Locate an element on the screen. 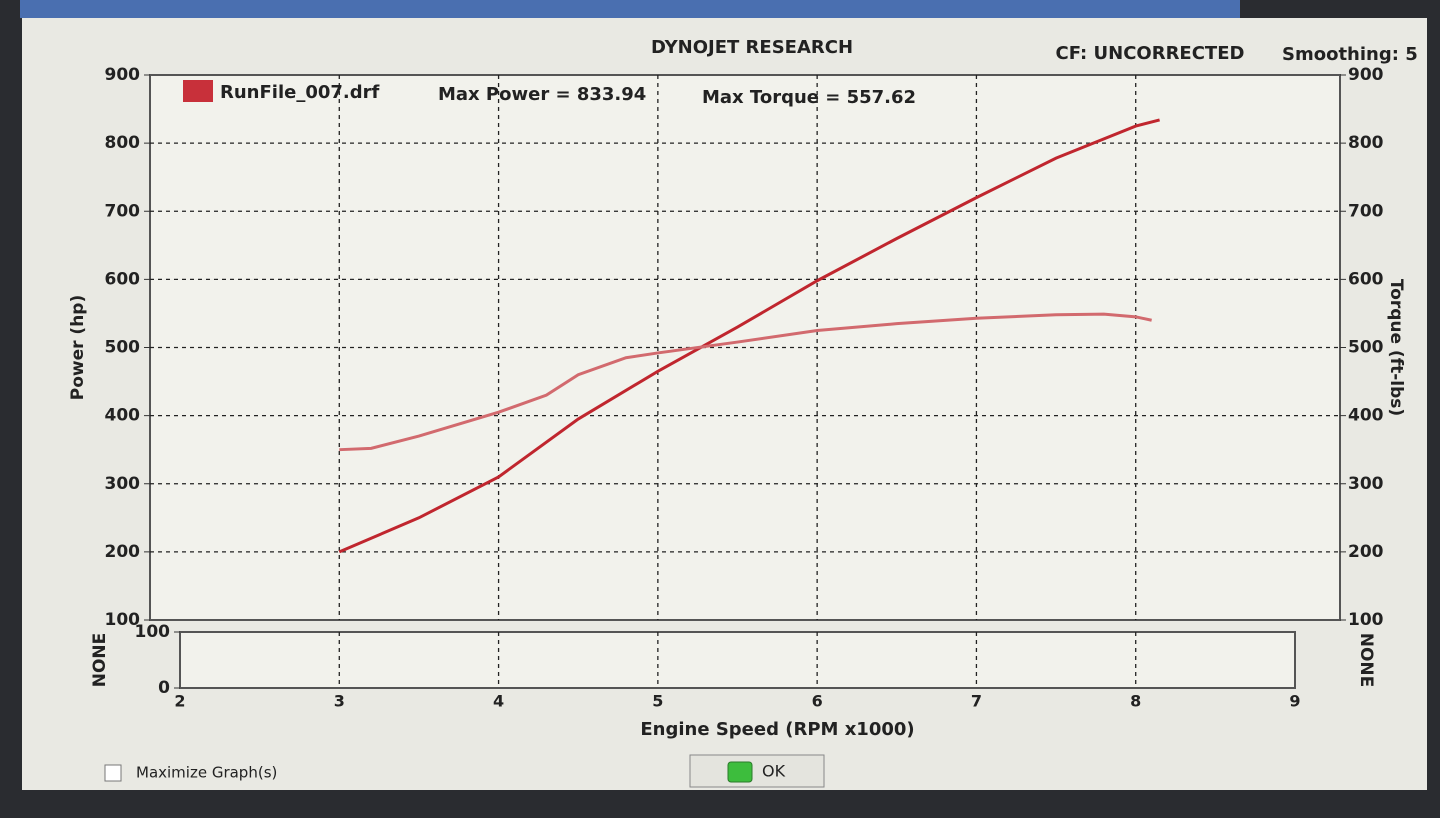  y-tick-label: 400 is located at coordinates (123, 416).